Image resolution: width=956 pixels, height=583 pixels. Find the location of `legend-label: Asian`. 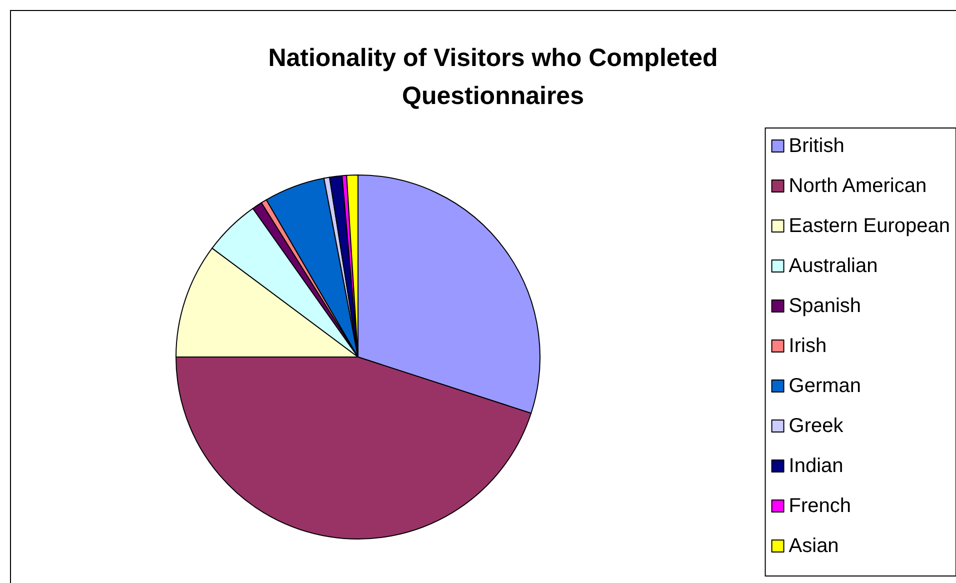

legend-label: Asian is located at coordinates (813, 546).